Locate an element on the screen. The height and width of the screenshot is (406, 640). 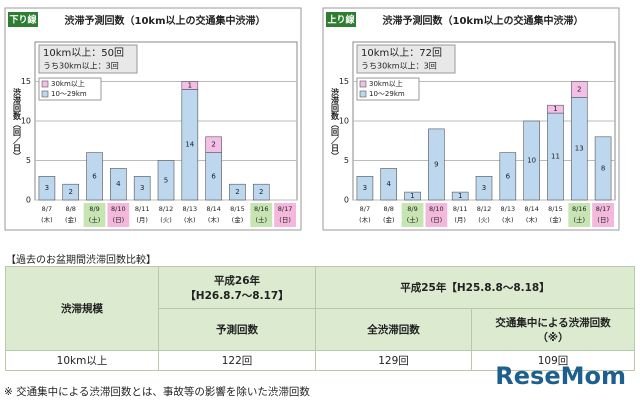
bar-value-label: 11 is located at coordinates (555, 157).